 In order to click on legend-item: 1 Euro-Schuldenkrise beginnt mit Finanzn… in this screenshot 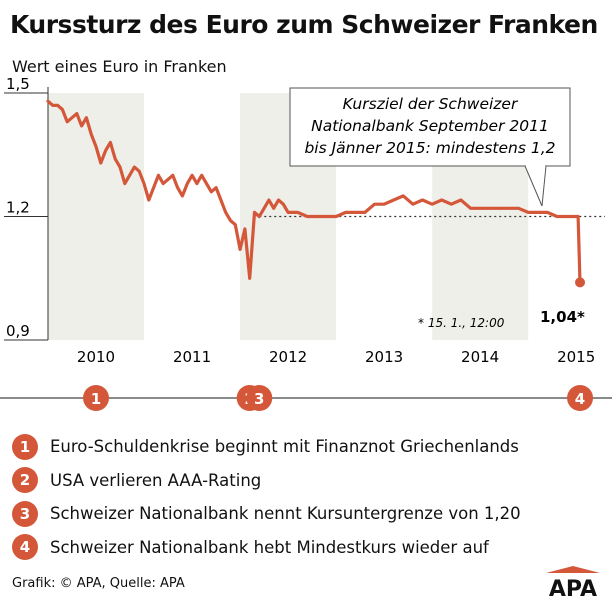, I will do `click(307, 447)`.